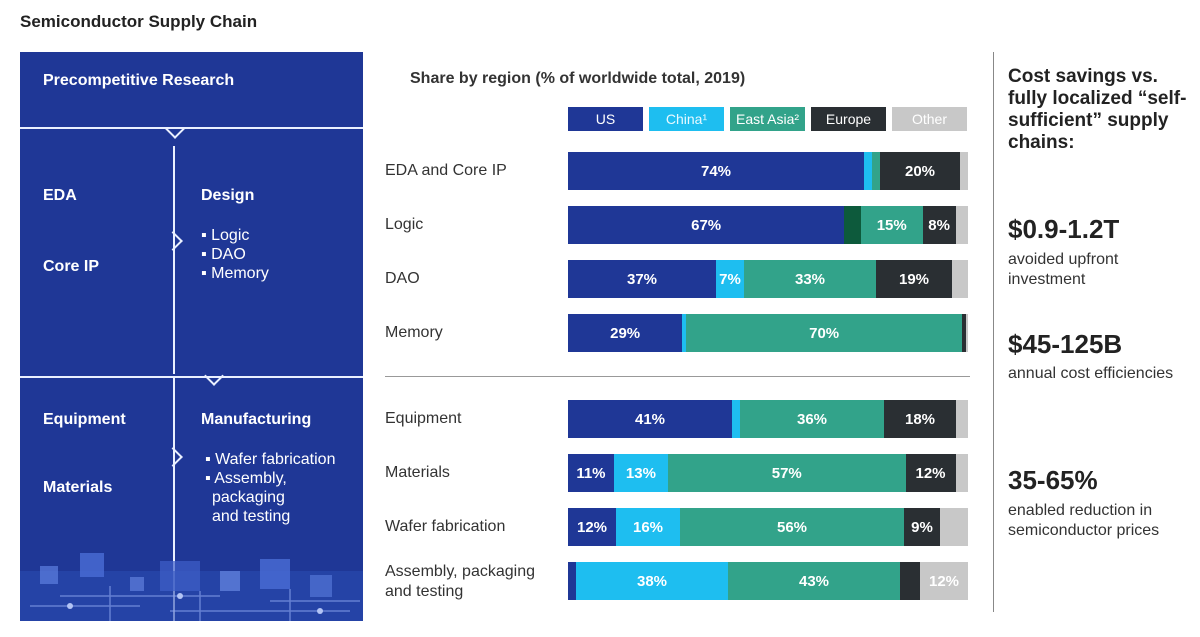  I want to click on page-title: Semiconductor Supply Chain, so click(139, 21).